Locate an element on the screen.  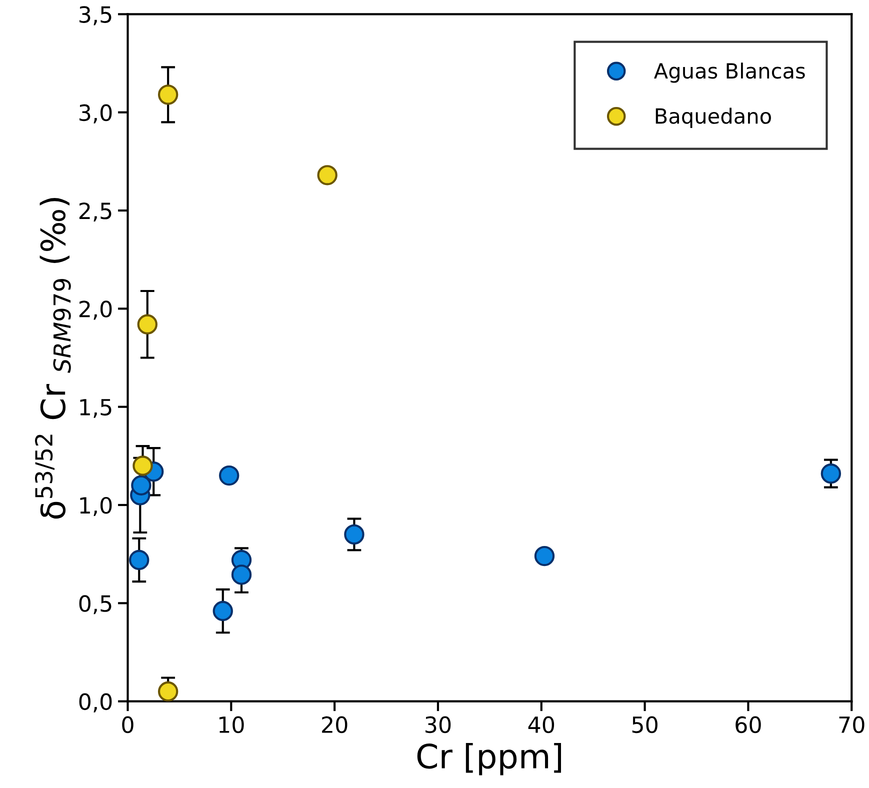
y-tick-label: 1,5 is located at coordinates (96, 408).